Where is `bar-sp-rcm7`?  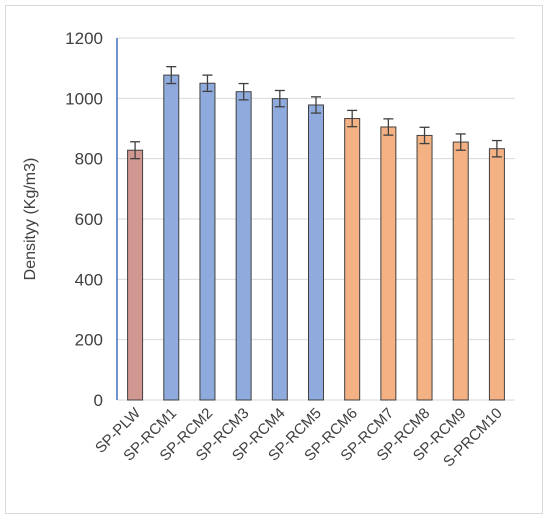
bar-sp-rcm7 is located at coordinates (388, 263).